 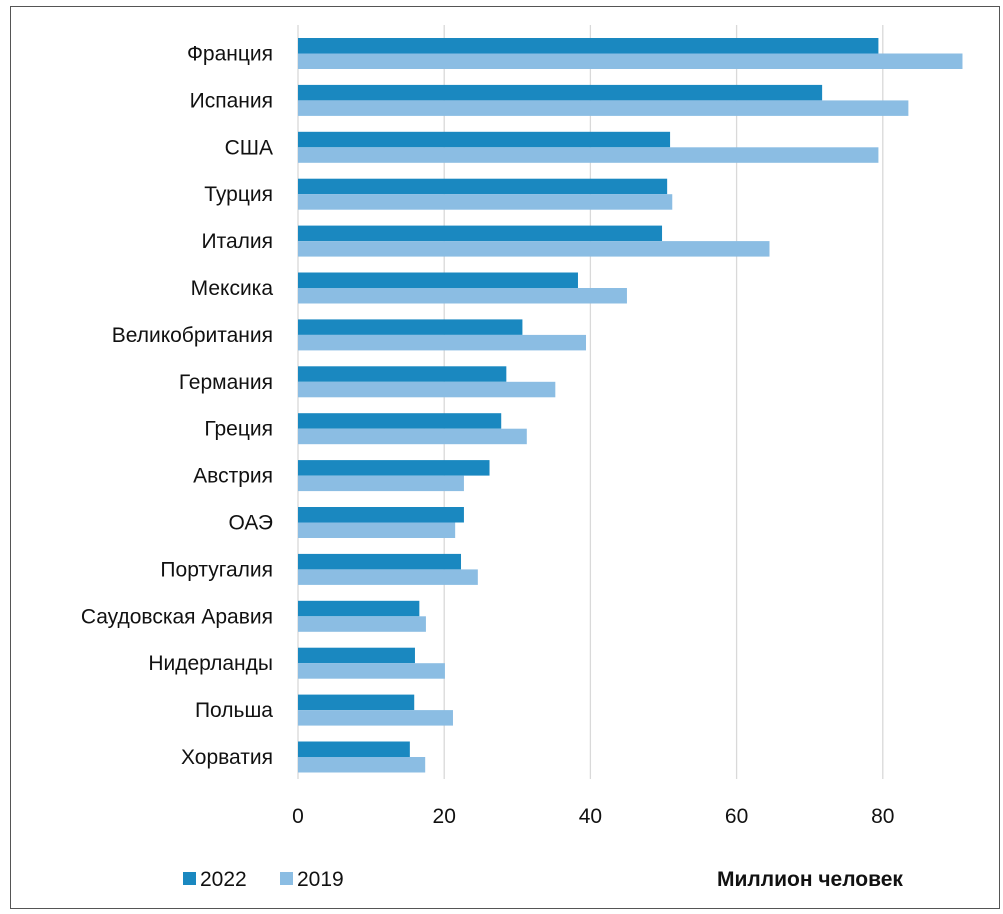 I want to click on category-label: Турция, so click(x=238, y=194).